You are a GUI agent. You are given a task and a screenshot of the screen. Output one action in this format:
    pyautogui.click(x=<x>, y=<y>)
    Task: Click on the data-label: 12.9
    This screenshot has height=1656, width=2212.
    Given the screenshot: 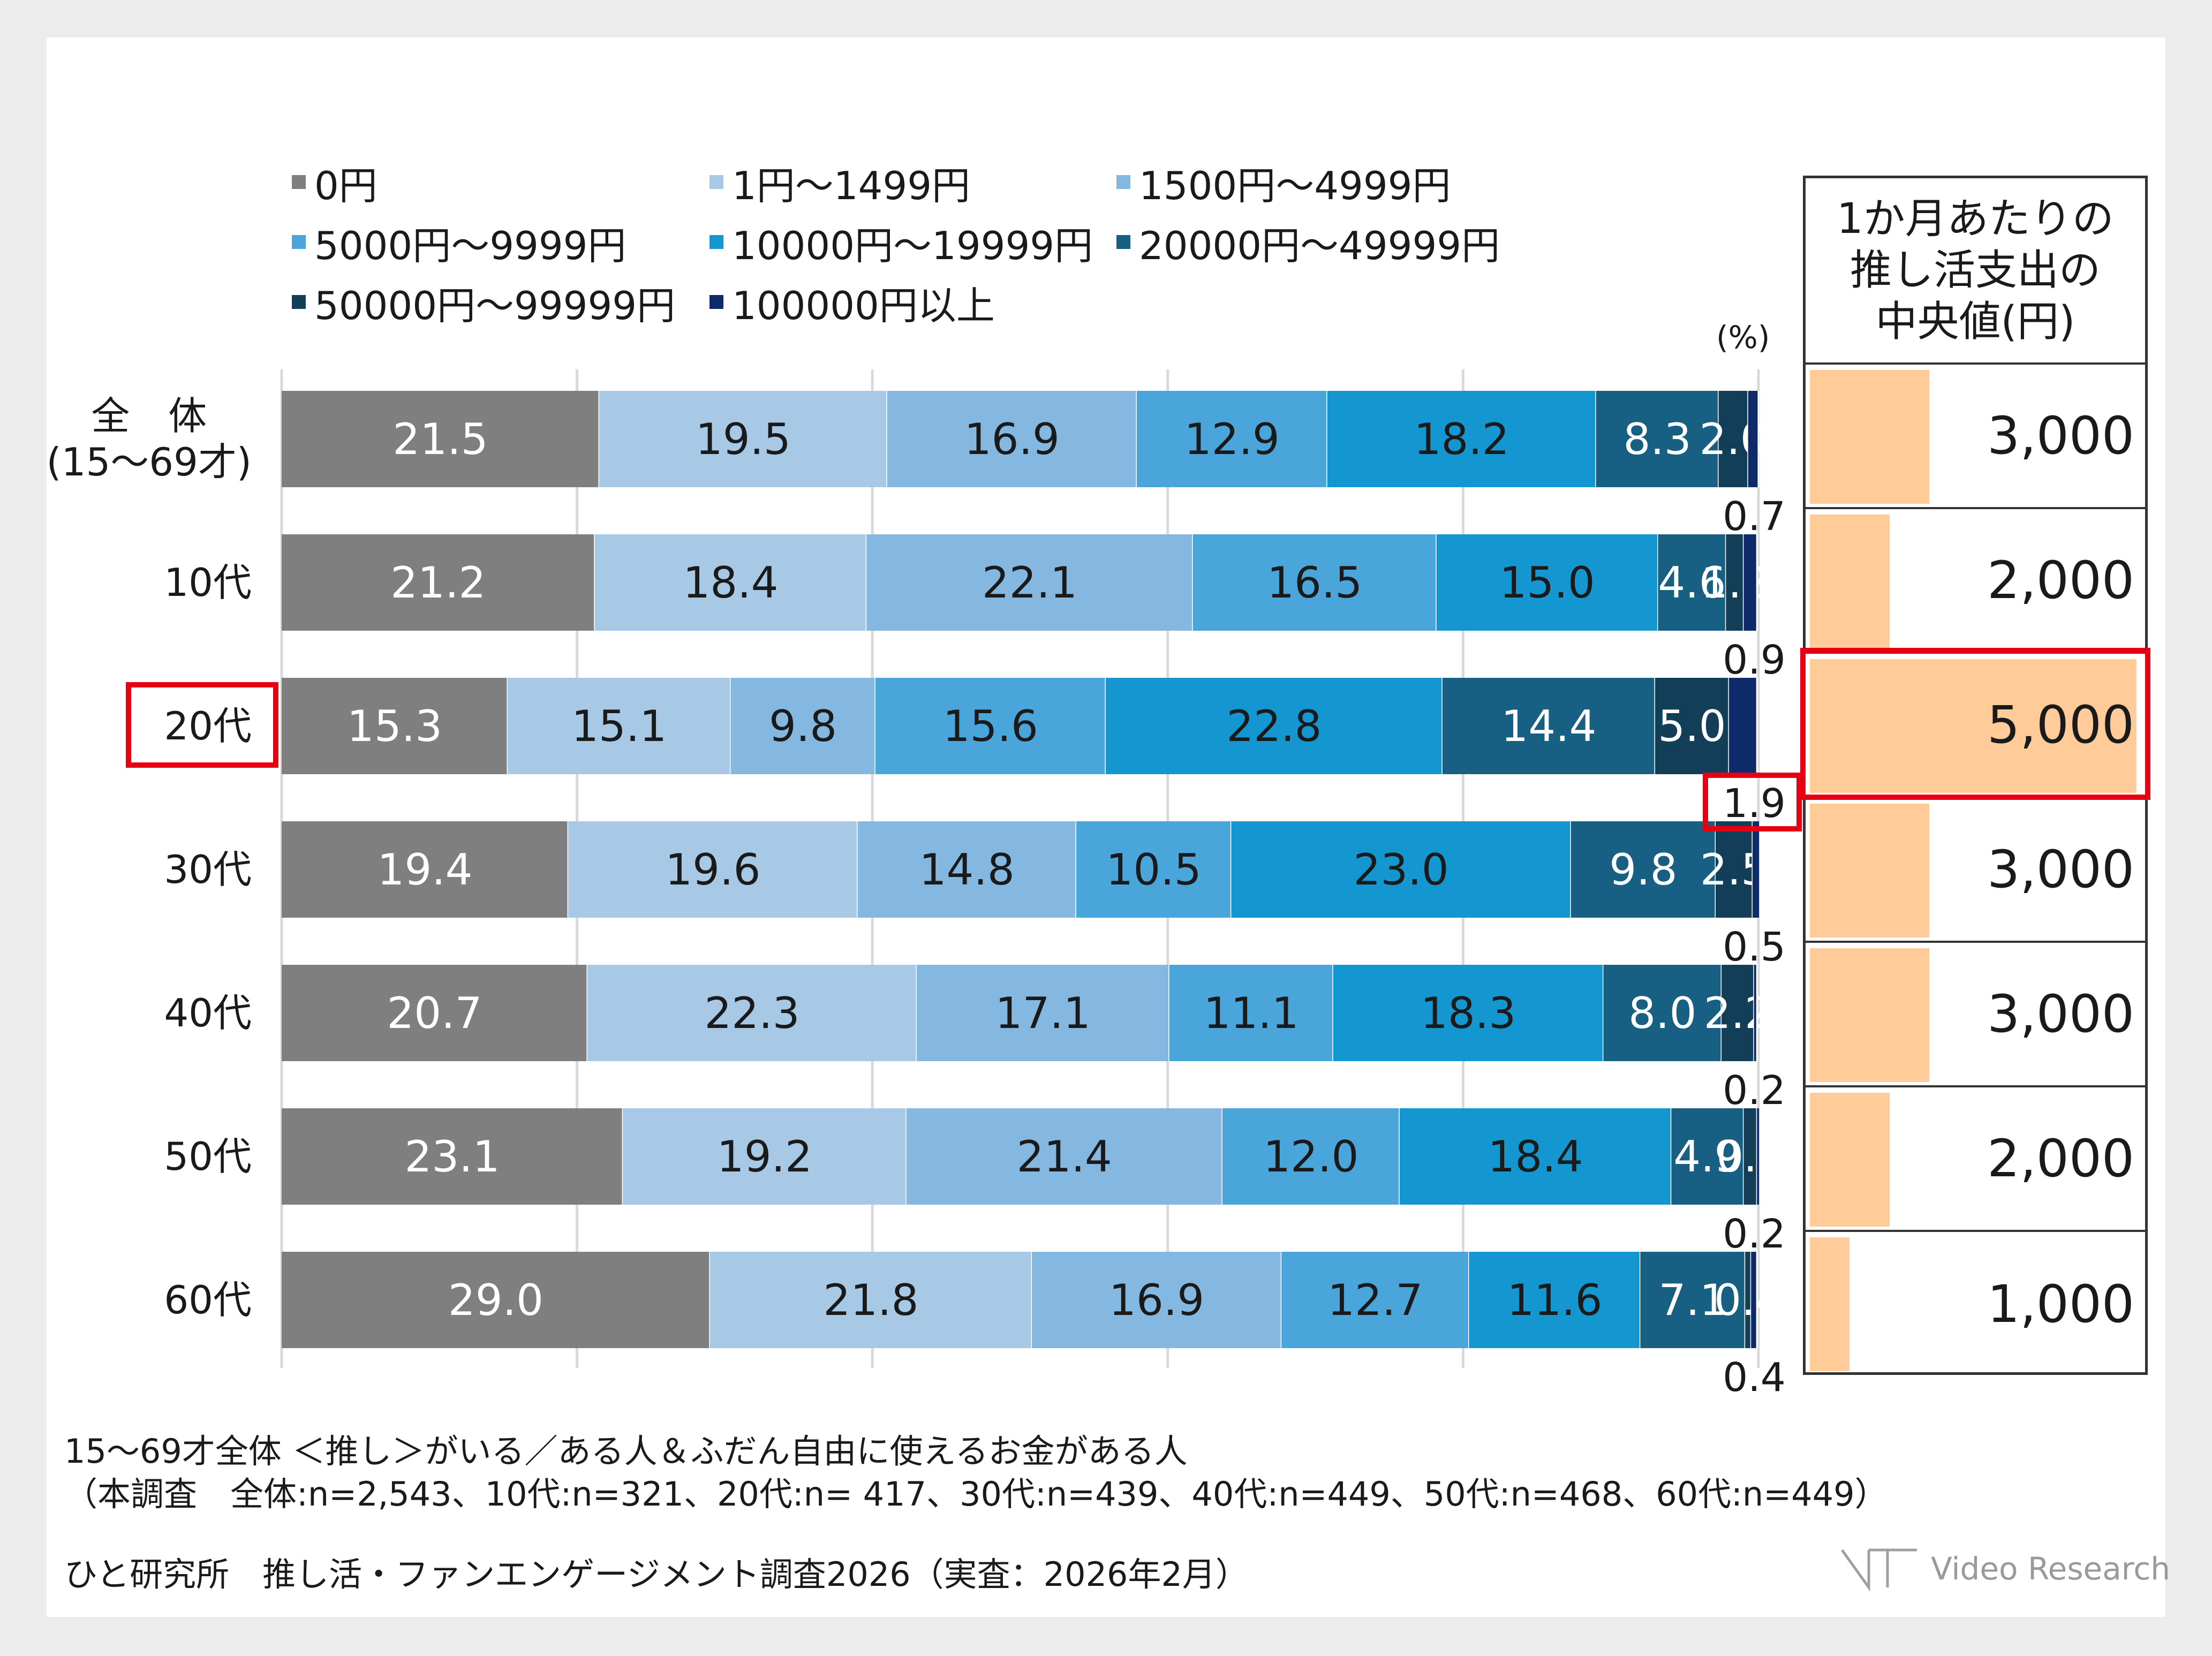 What is the action you would take?
    pyautogui.click(x=1232, y=439)
    